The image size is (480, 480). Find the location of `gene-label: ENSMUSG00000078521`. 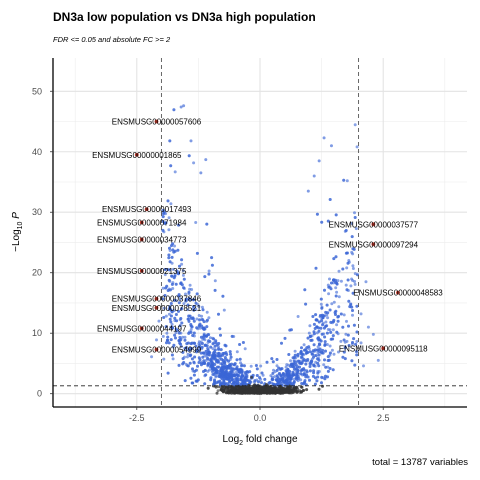

gene-label: ENSMUSG00000078521 is located at coordinates (157, 308).